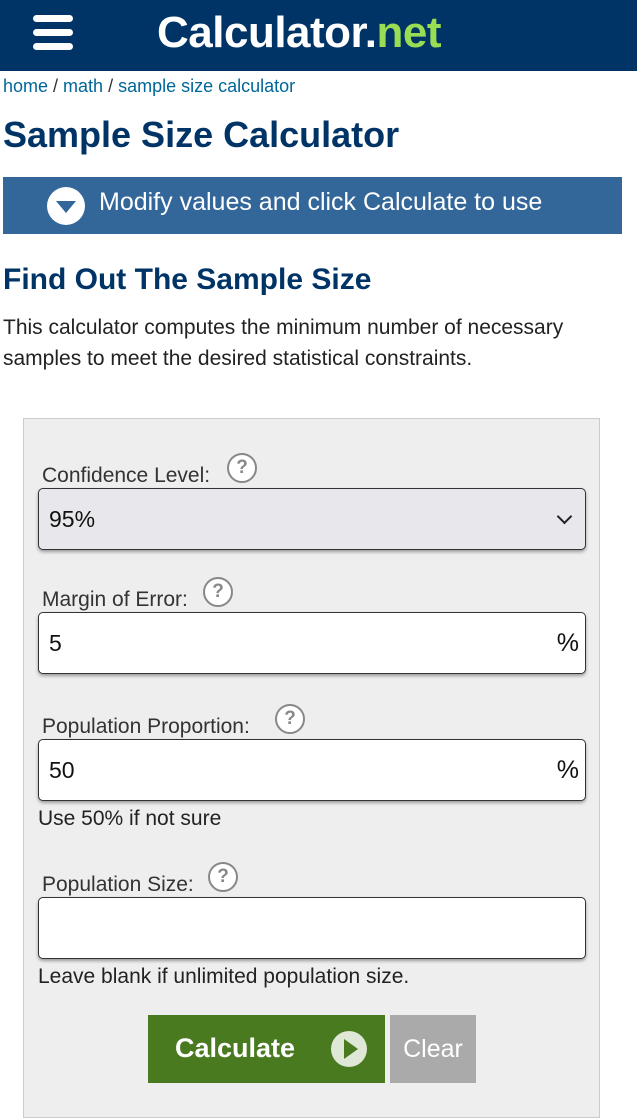 This screenshot has height=1118, width=637. I want to click on page-title: Sample Size Calculator, so click(201, 134).